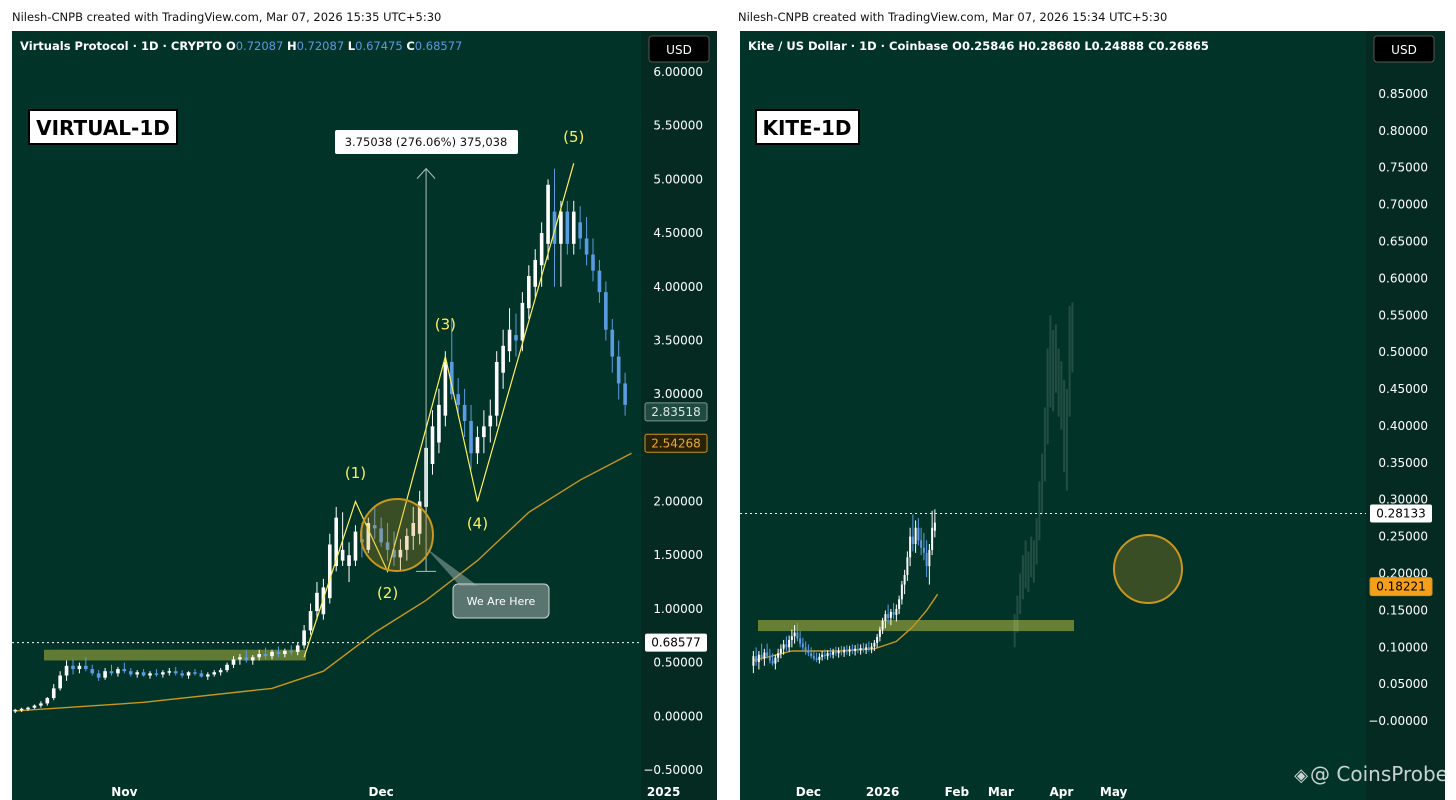 The height and width of the screenshot is (800, 1456). I want to click on ohlc-value-o: 0.25846, so click(990, 46).